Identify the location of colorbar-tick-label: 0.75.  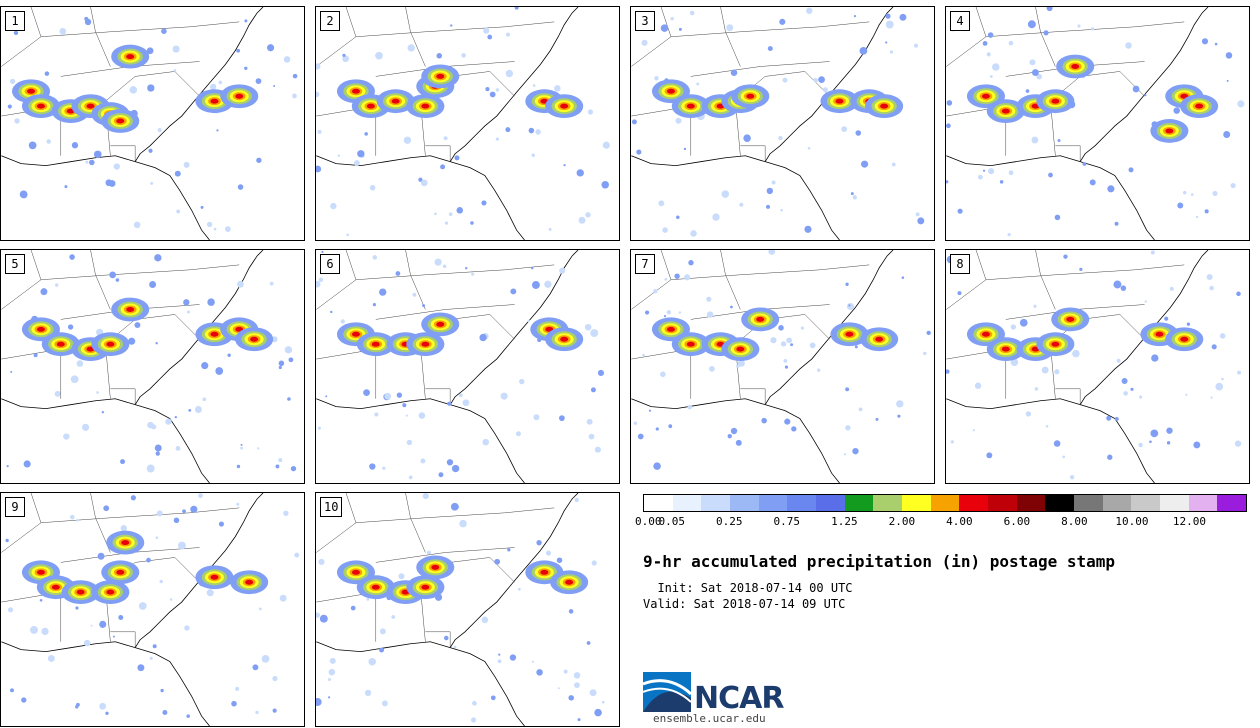
(787, 521).